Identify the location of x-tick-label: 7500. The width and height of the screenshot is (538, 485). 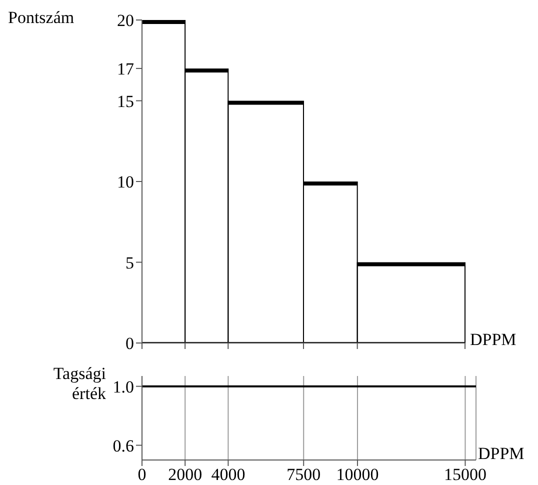
(303, 474).